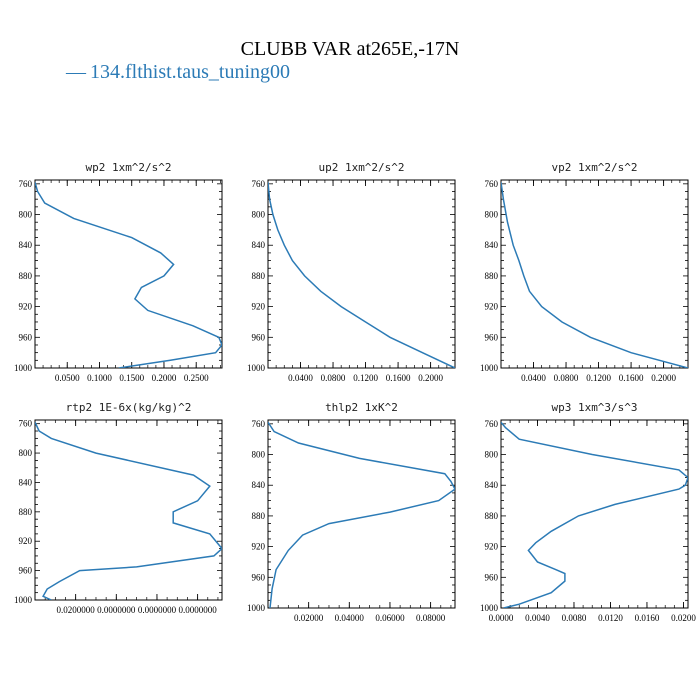 The image size is (700, 700). I want to click on x-tick-label: 0.1500, so click(131, 378).